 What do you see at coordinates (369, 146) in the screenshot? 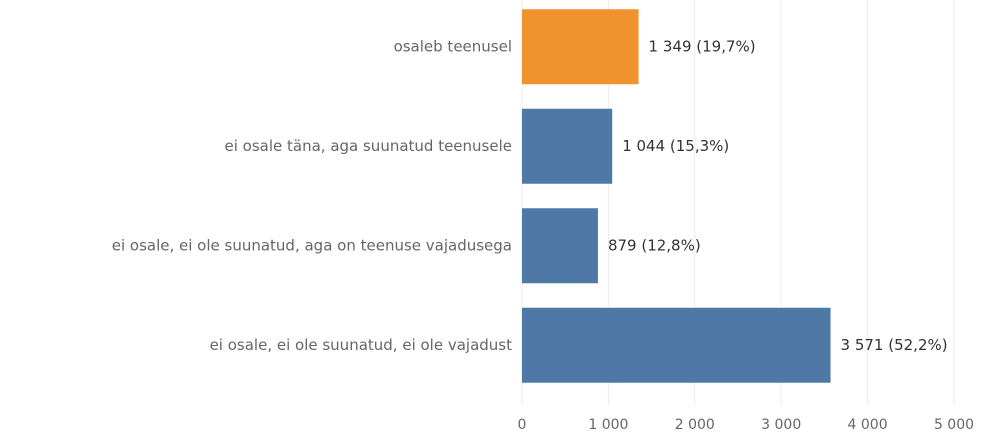
I see `category-label: ei osale täna, aga suunatud teenusele` at bounding box center [369, 146].